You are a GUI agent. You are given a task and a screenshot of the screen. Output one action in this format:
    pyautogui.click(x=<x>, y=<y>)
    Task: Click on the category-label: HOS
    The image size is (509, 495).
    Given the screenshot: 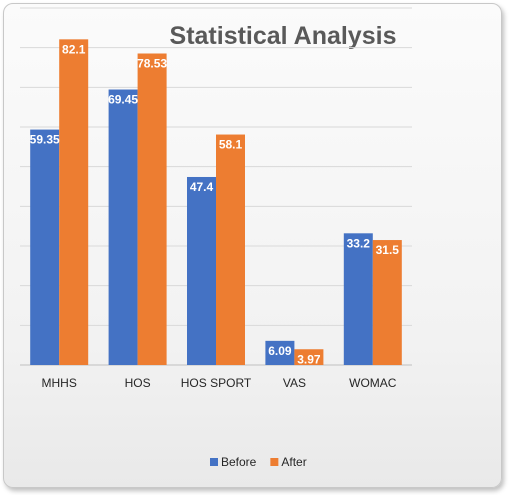 What is the action you would take?
    pyautogui.click(x=138, y=383)
    